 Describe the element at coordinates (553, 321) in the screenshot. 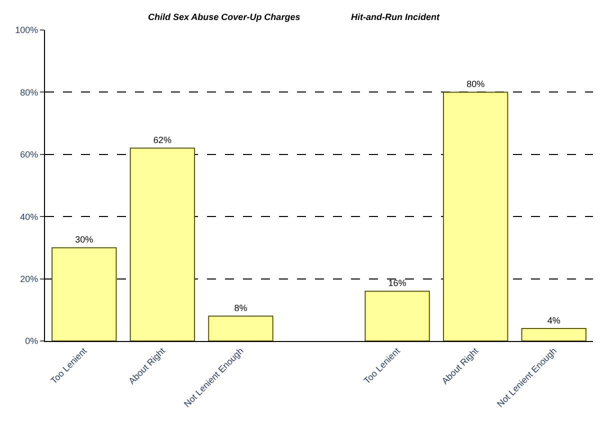

I see `data-label: 4%` at that location.